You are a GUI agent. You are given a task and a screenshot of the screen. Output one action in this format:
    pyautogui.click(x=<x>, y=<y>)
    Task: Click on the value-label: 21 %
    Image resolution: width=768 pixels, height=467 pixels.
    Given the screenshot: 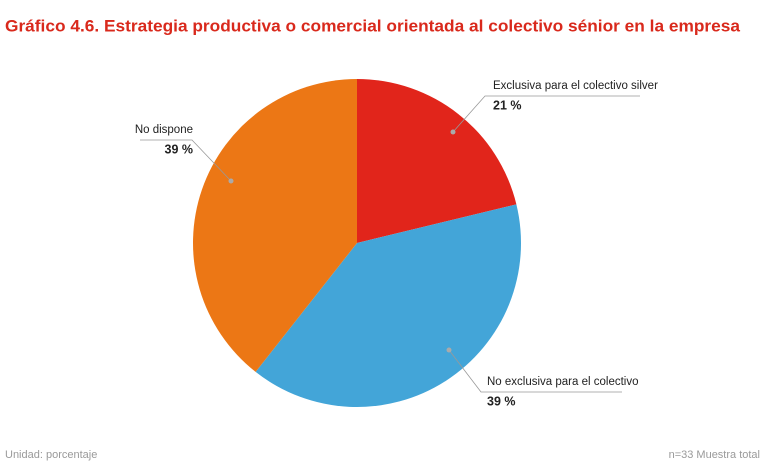 What is the action you would take?
    pyautogui.click(x=507, y=105)
    